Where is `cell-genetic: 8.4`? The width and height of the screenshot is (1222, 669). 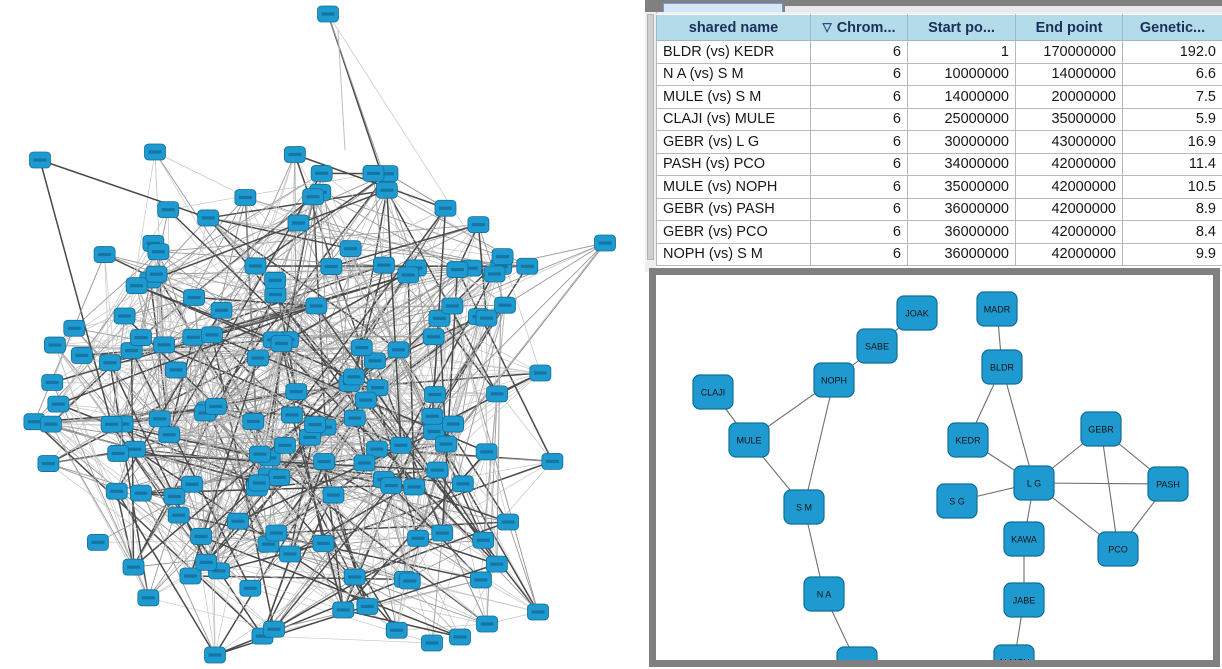 cell-genetic: 8.4 is located at coordinates (1172, 232).